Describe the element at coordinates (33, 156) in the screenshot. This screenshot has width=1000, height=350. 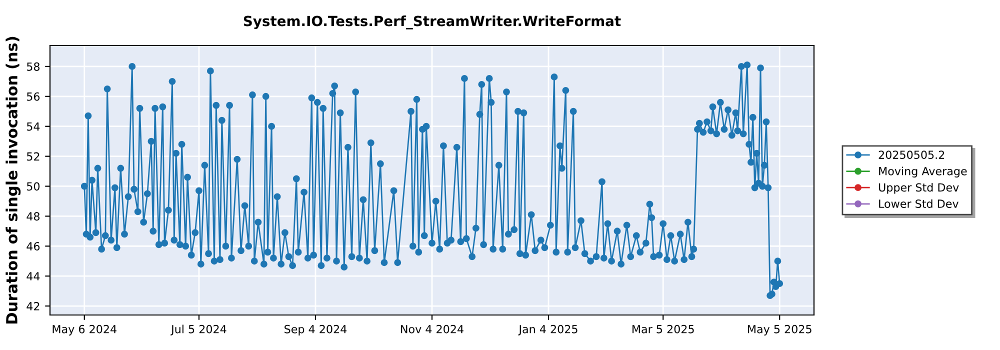
I see `y-tick-label: 52` at that location.